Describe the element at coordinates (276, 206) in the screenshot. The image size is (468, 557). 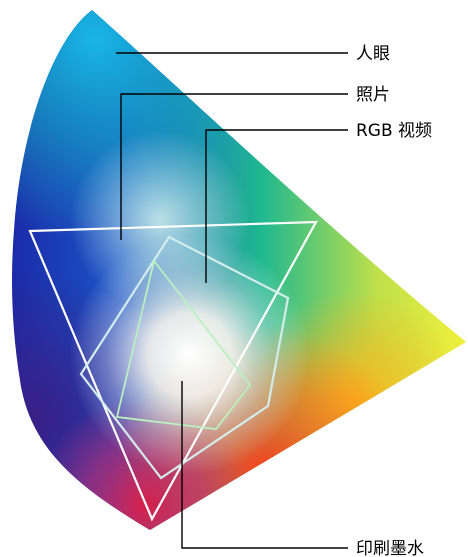
I see `leader-rgb-video` at that location.